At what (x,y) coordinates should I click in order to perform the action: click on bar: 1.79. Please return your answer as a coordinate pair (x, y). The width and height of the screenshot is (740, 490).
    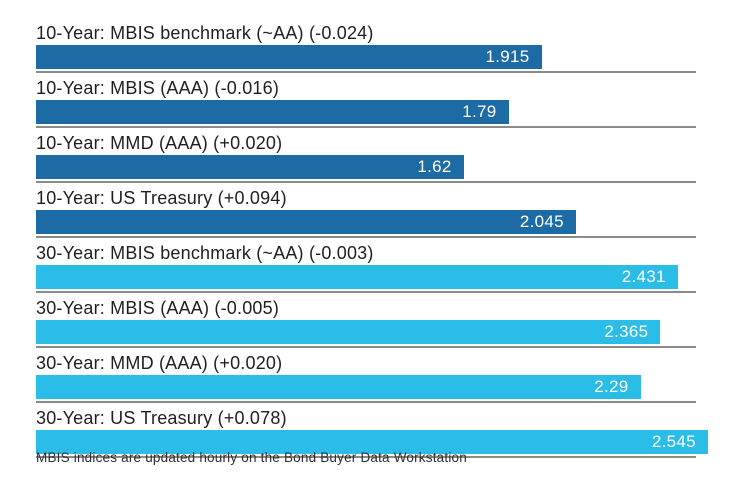
    Looking at the image, I should click on (272, 112).